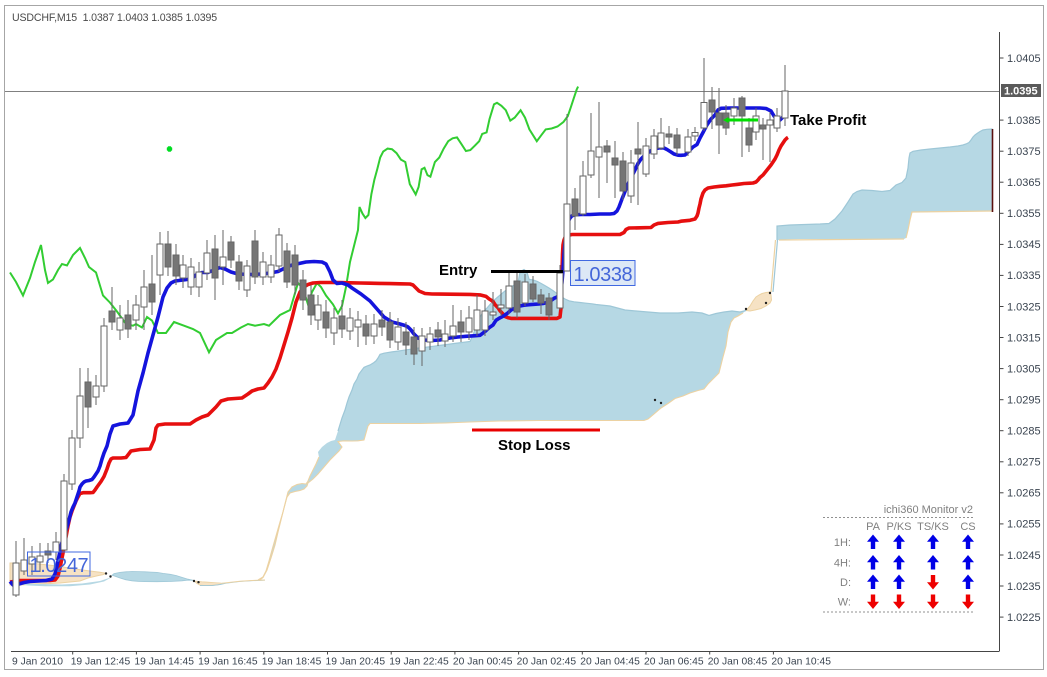 This screenshot has width=1047, height=677. Describe the element at coordinates (801, 662) in the screenshot. I see `svg-text: 20 Jan 10:45` at that location.